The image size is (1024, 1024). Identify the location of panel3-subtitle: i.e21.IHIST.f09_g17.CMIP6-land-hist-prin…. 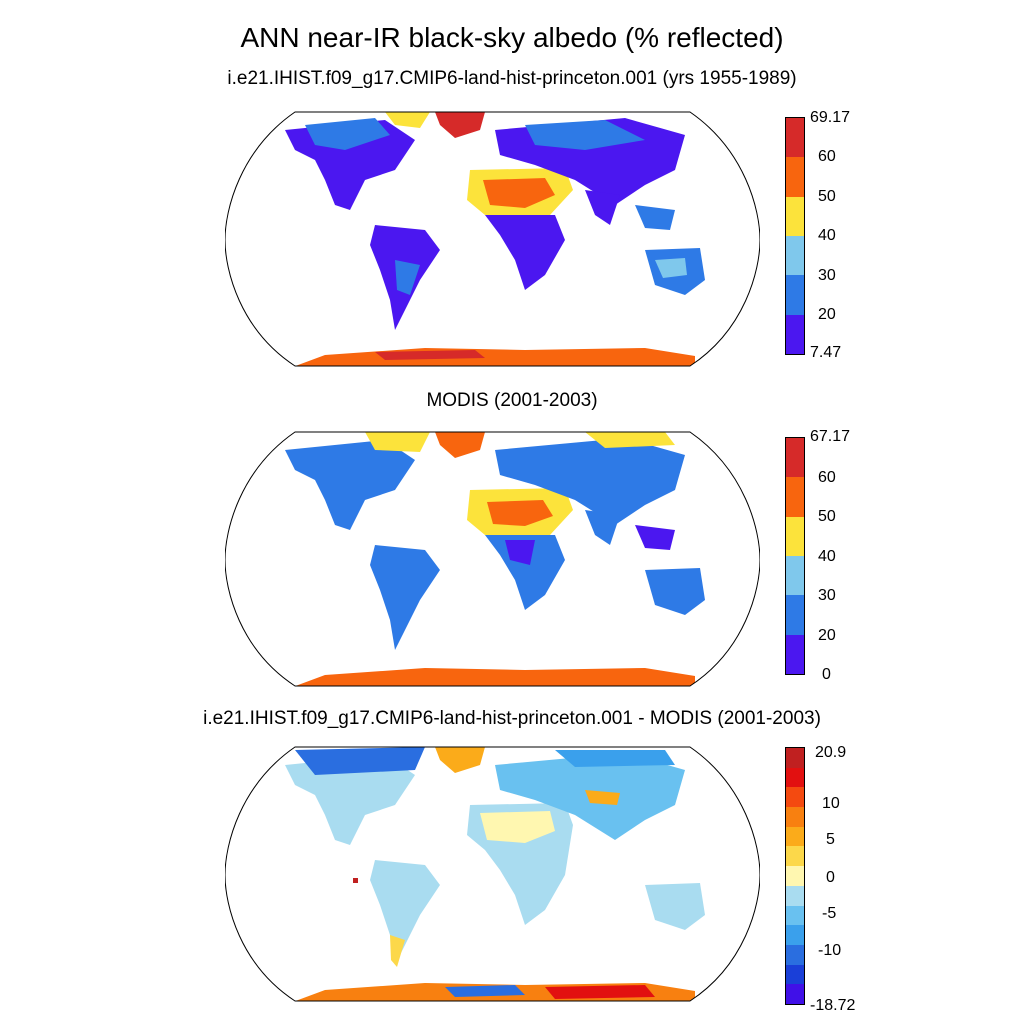
(512, 718).